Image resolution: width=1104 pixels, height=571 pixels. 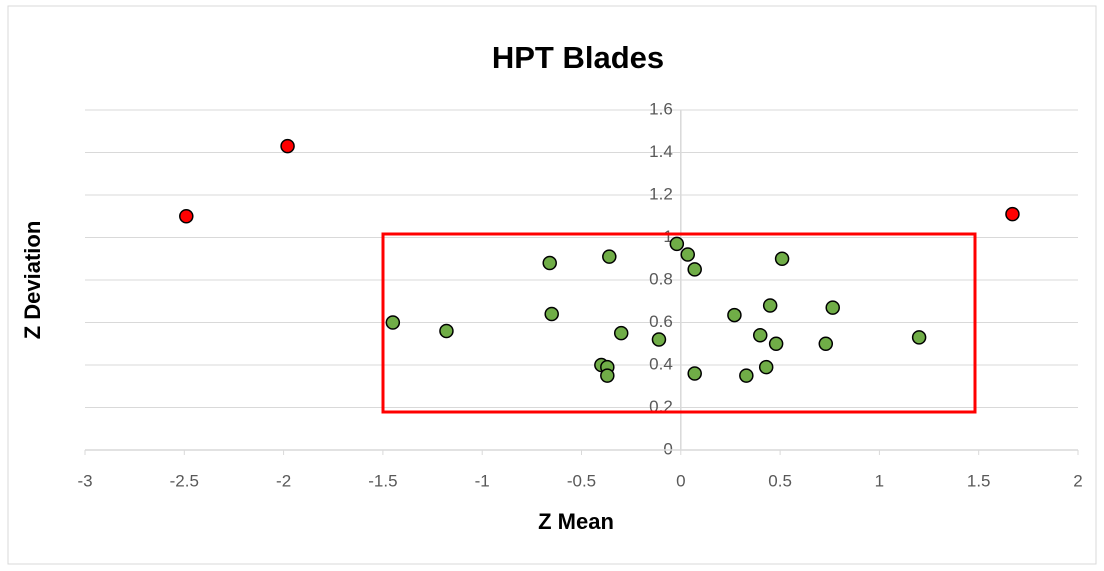 I want to click on x-tick-label: -1, so click(x=482, y=480).